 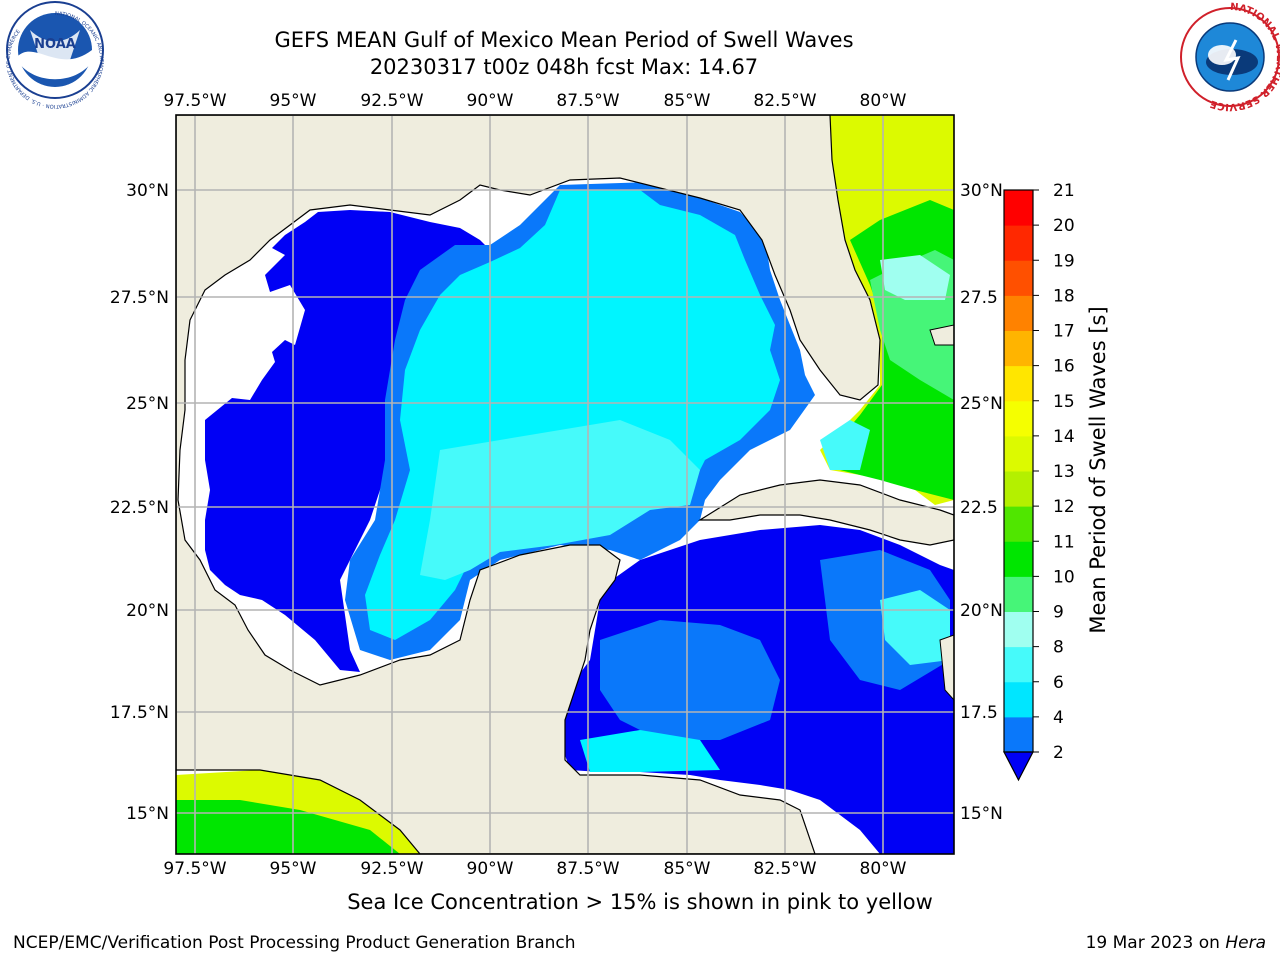 What do you see at coordinates (564, 67) in the screenshot?
I see `chart-subtitle: 20230317 t00z 048h fcst Max: 14.67` at bounding box center [564, 67].